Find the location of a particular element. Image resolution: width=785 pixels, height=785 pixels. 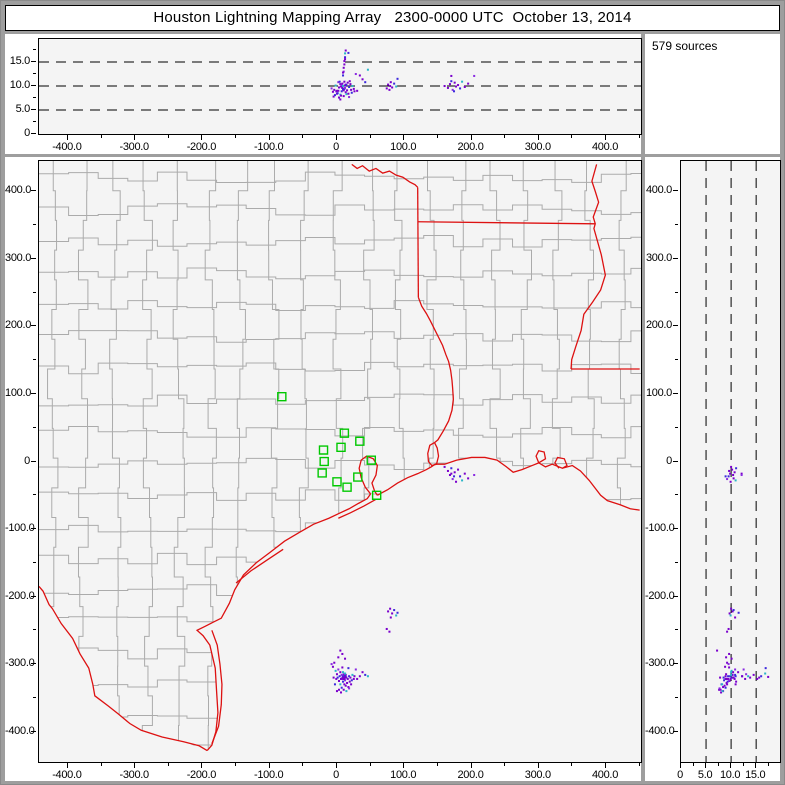

altitude-ns-plot is located at coordinates (730, 461).